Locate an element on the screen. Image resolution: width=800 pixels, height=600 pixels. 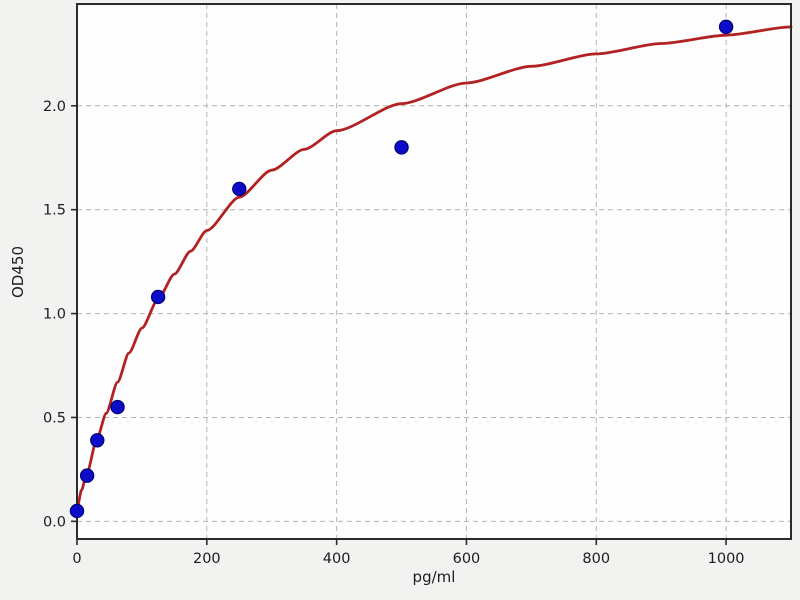
x-tick-label: 600 is located at coordinates (467, 559).